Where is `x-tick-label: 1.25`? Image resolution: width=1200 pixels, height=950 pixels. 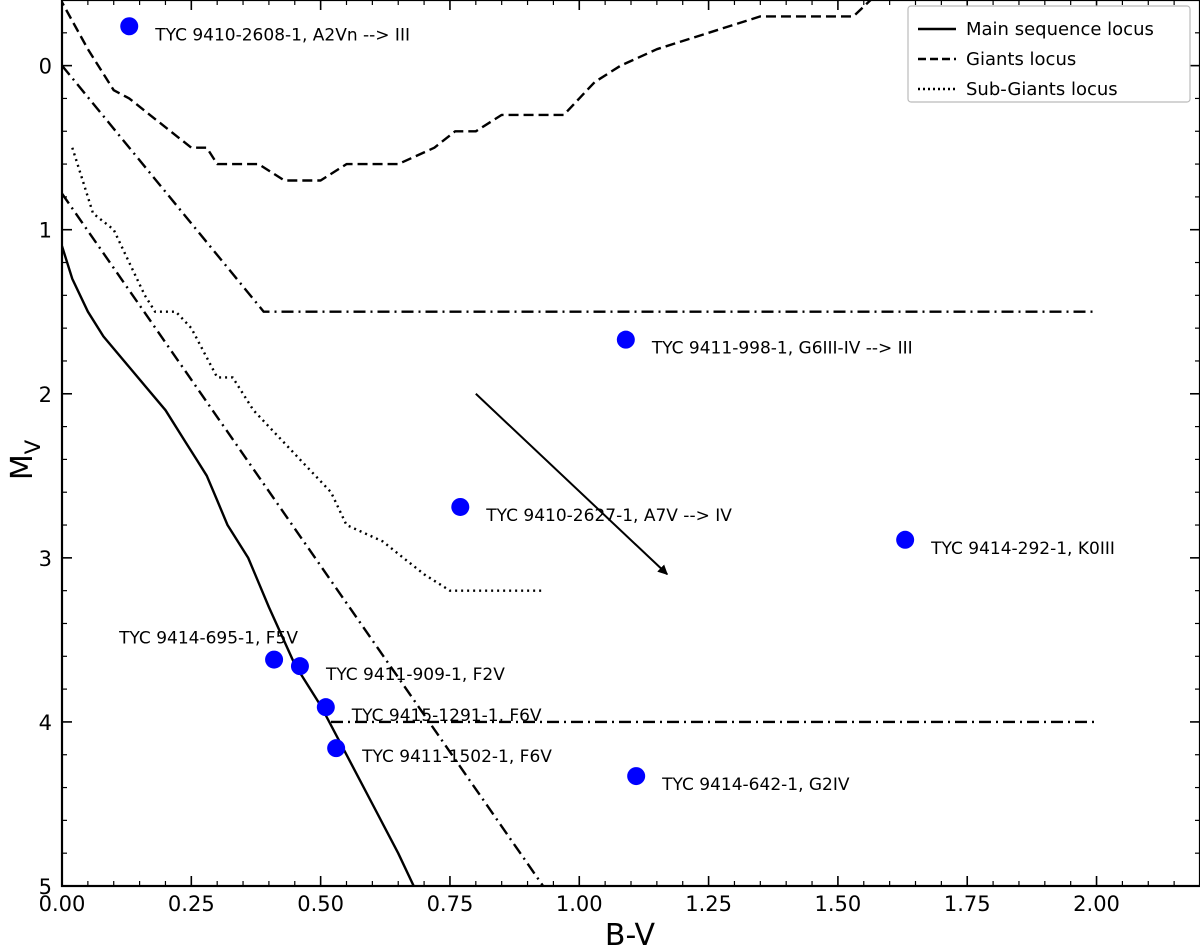
x-tick-label: 1.25 is located at coordinates (708, 904).